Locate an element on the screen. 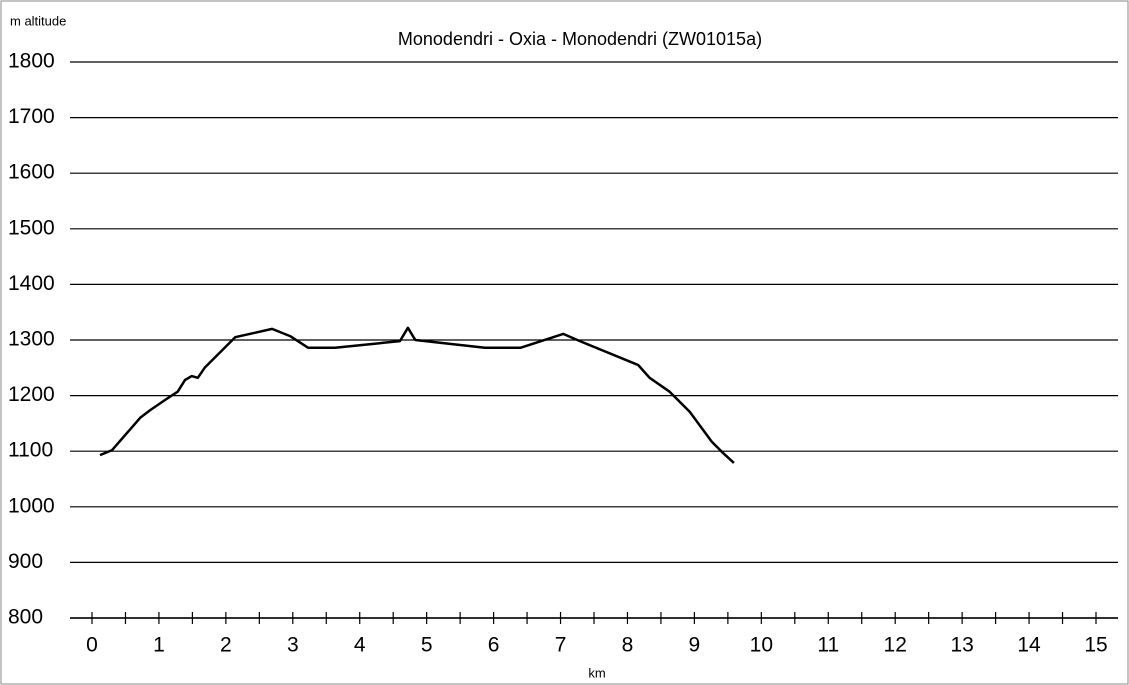 The width and height of the screenshot is (1129, 685). x-tick-label: 2 is located at coordinates (226, 645).